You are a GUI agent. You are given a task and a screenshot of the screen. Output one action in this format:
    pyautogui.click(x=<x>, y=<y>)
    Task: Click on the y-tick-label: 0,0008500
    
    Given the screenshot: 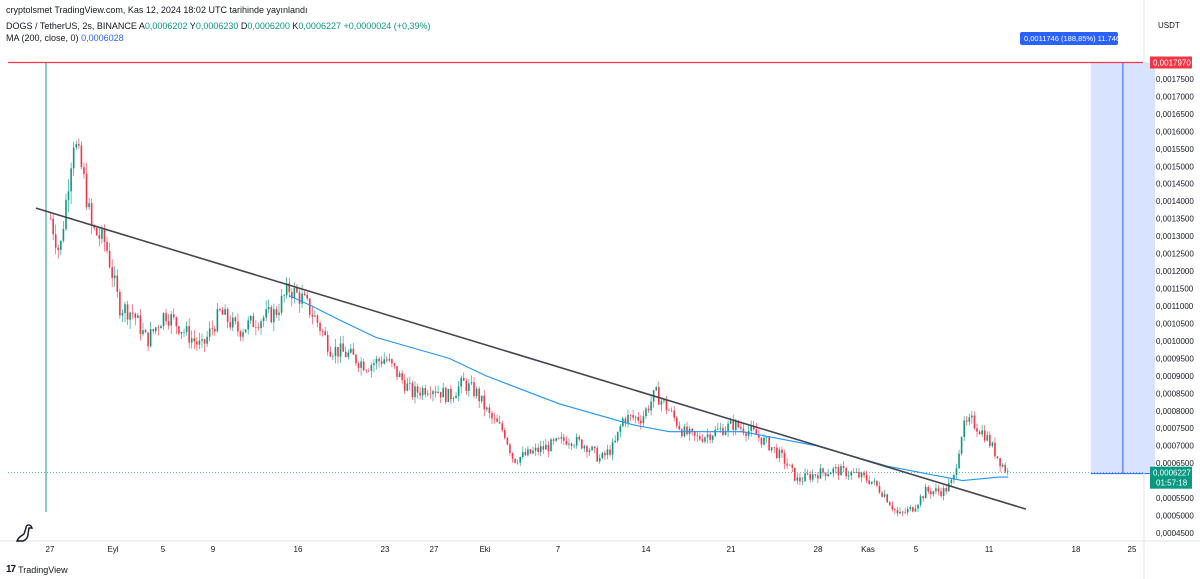 What is the action you would take?
    pyautogui.click(x=1175, y=393)
    